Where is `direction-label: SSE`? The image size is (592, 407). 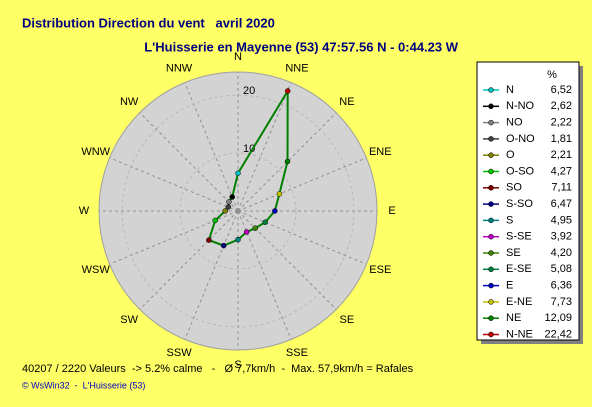
direction-label: SSE is located at coordinates (297, 353).